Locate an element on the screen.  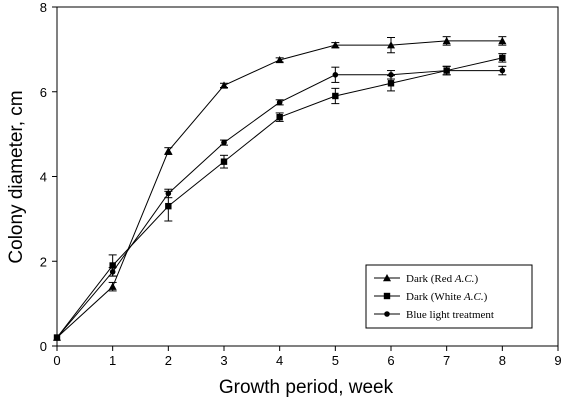
x-tick-label: 7 is located at coordinates (446, 360).